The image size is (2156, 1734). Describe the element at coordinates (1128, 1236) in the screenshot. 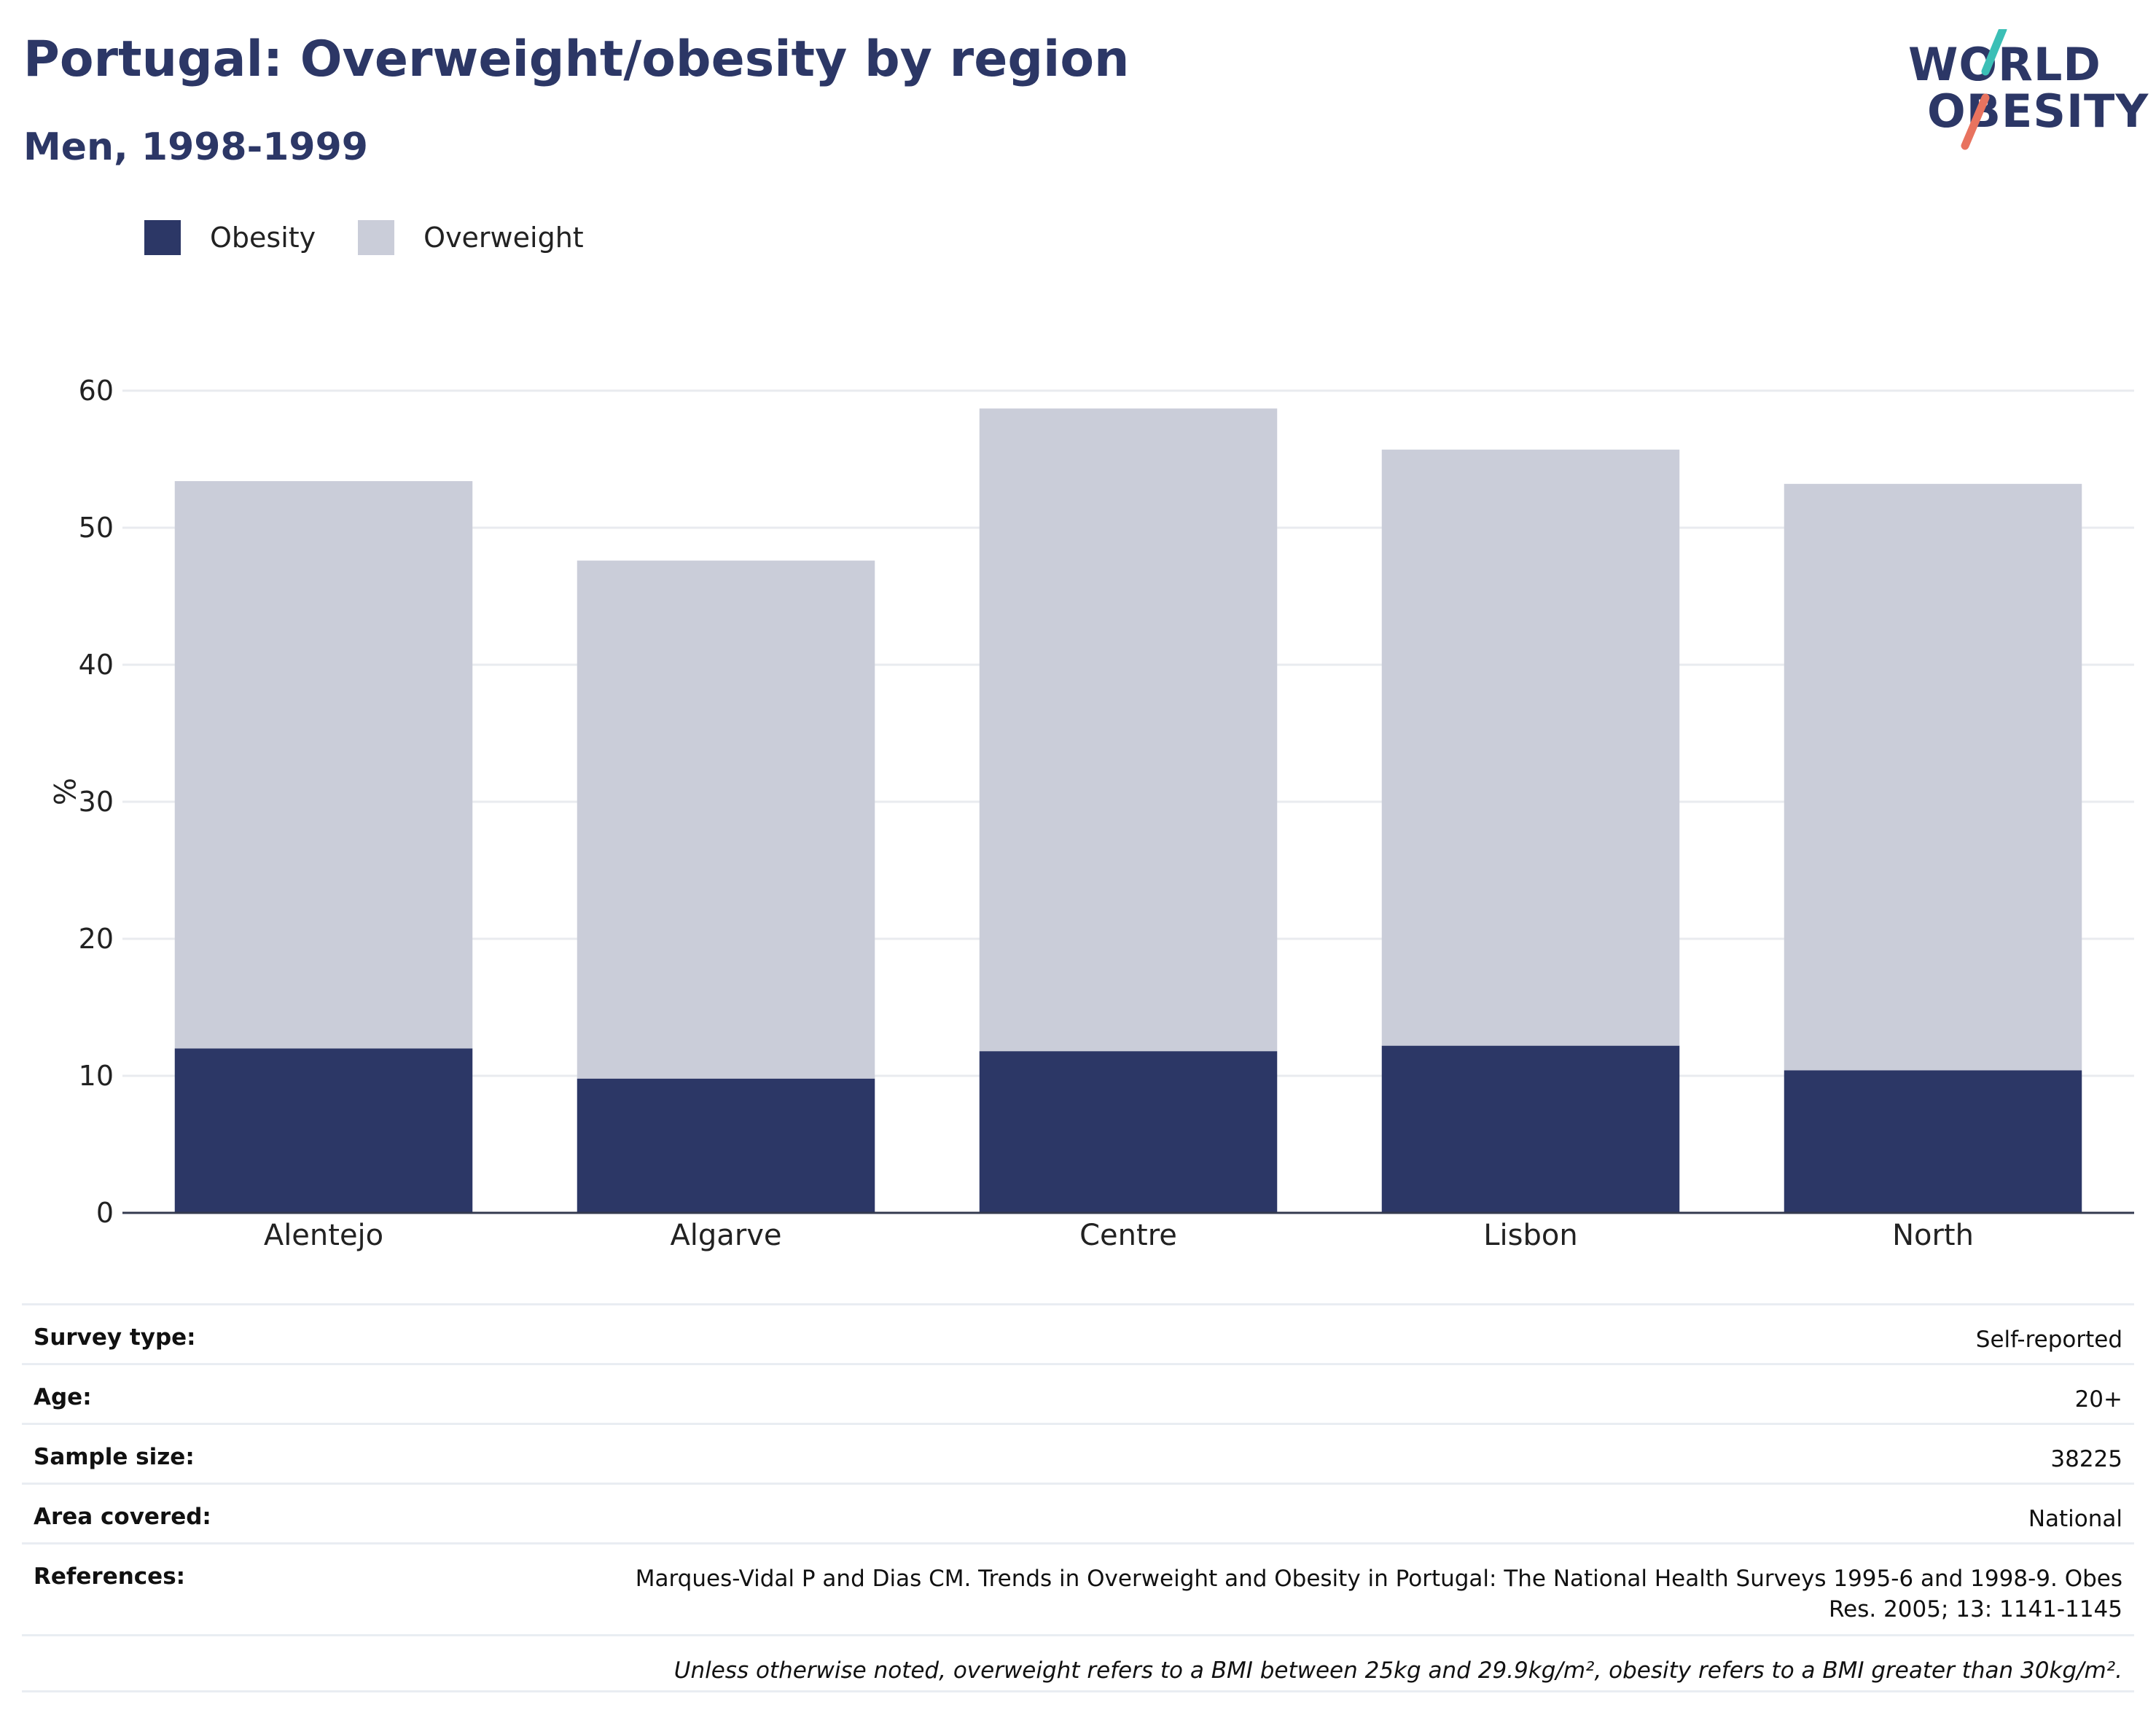

I see `x-tick-label: Centre` at that location.